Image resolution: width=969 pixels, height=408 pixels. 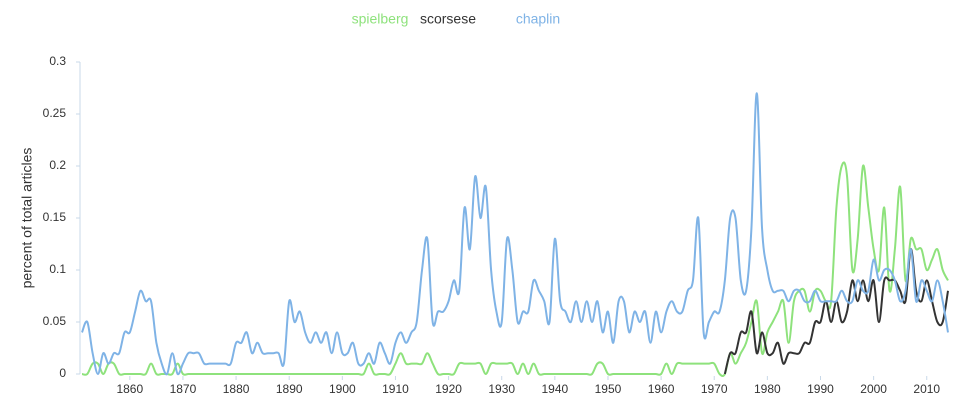 What do you see at coordinates (183, 389) in the screenshot?
I see `x-tick-label: 1870` at bounding box center [183, 389].